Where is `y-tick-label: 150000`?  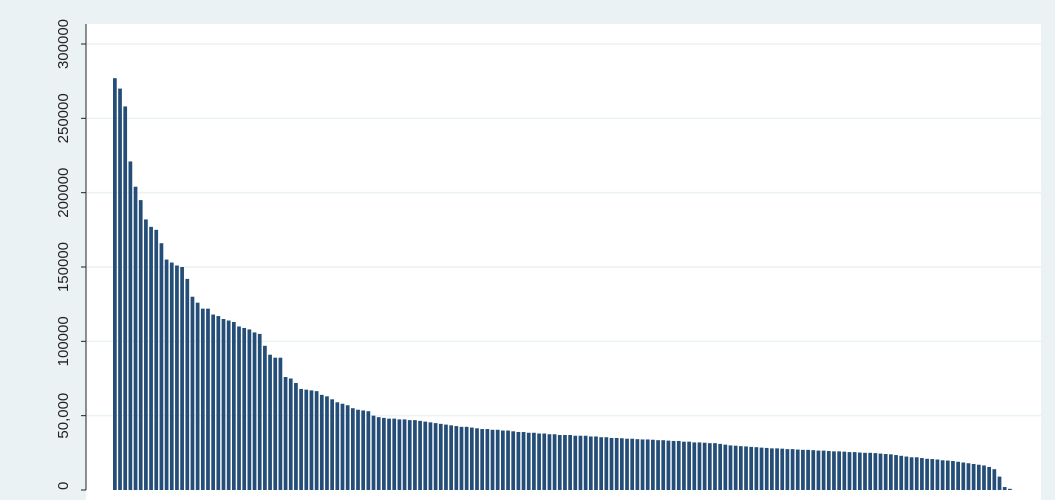 y-tick-label: 150000 is located at coordinates (63, 267).